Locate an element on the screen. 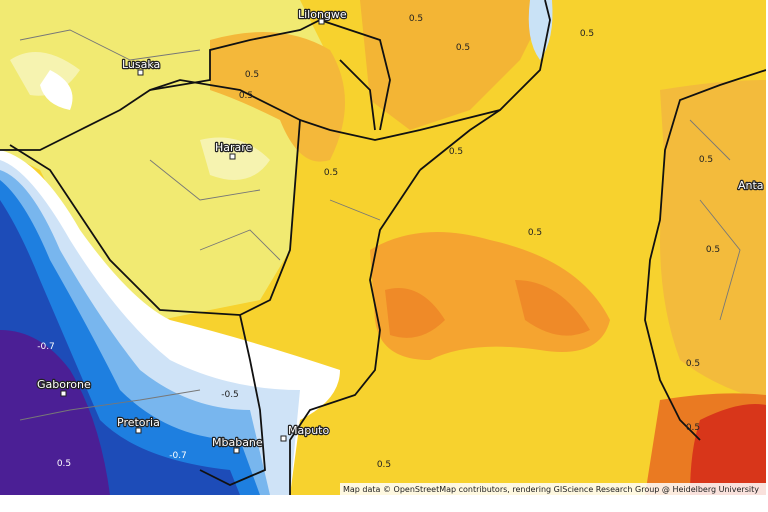 This screenshot has height=512, width=768. city-label: Gaborone is located at coordinates (64, 384).